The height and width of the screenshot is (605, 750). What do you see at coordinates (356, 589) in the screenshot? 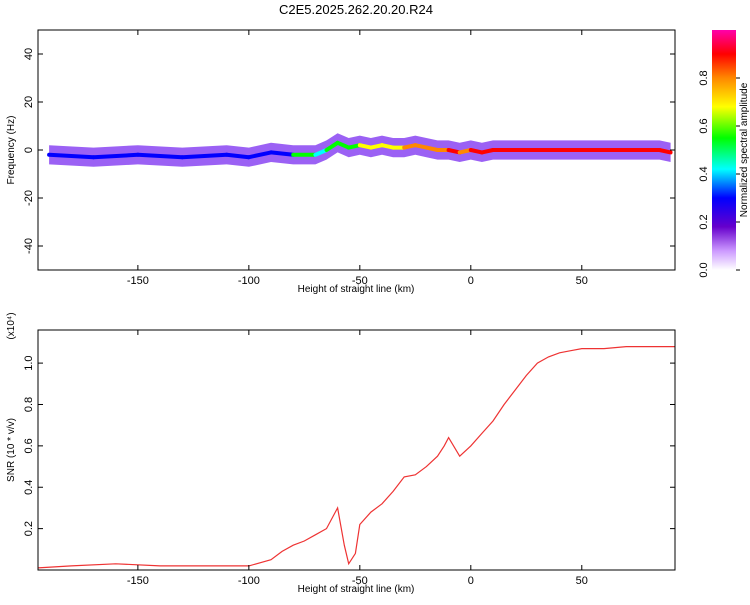
I see `bottom-x-axis-label: Height of straight line (km)` at bounding box center [356, 589].